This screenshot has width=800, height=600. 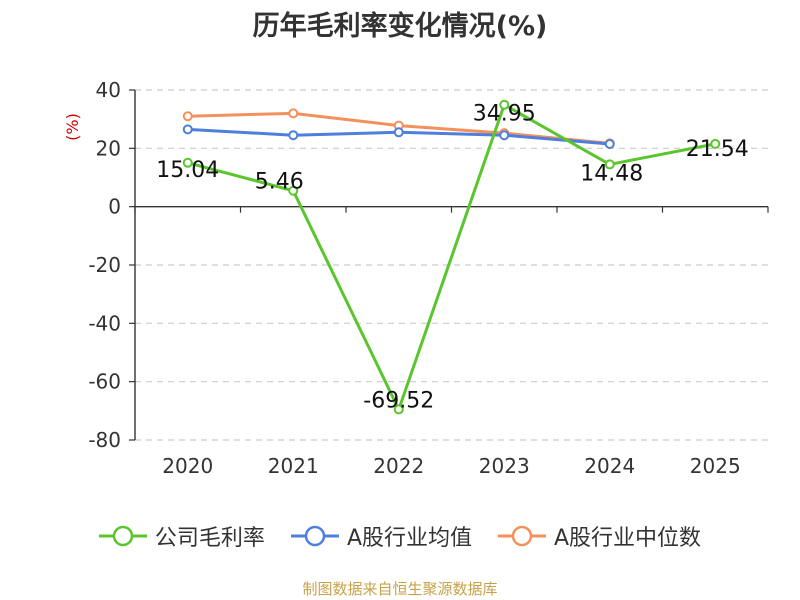 What do you see at coordinates (104, 382) in the screenshot?
I see `y-tick-label: -60` at bounding box center [104, 382].